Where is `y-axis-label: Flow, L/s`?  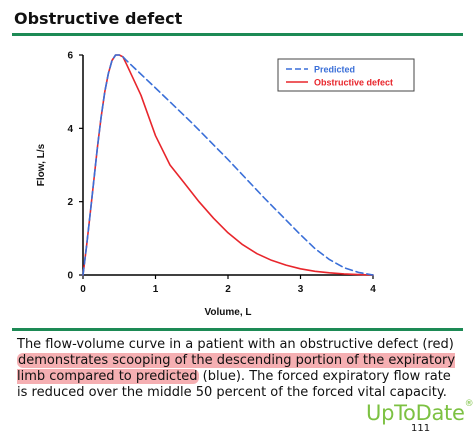 y-axis-label: Flow, L/s is located at coordinates (41, 164).